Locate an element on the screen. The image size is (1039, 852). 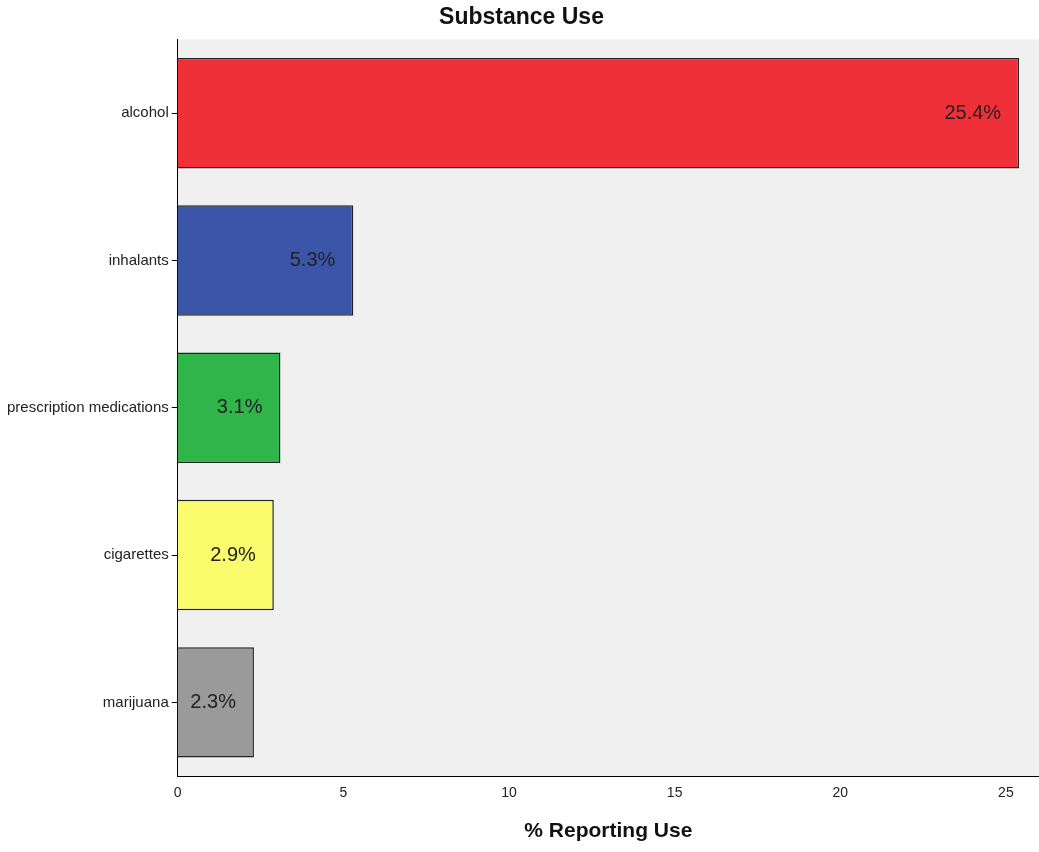
x-tick-label: 0 is located at coordinates (177, 792).